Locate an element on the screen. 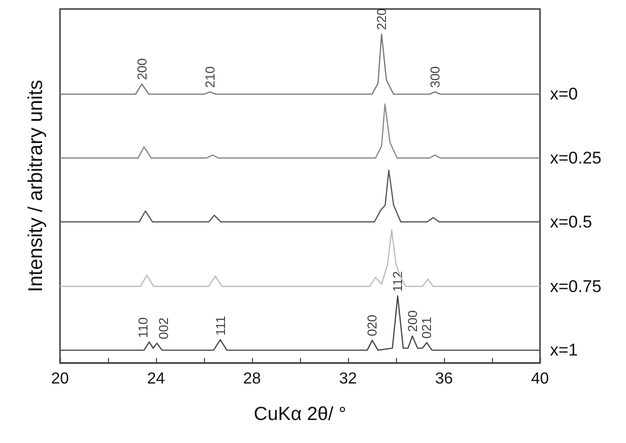 The height and width of the screenshot is (443, 626). x-tick-label: 40 is located at coordinates (540, 379).